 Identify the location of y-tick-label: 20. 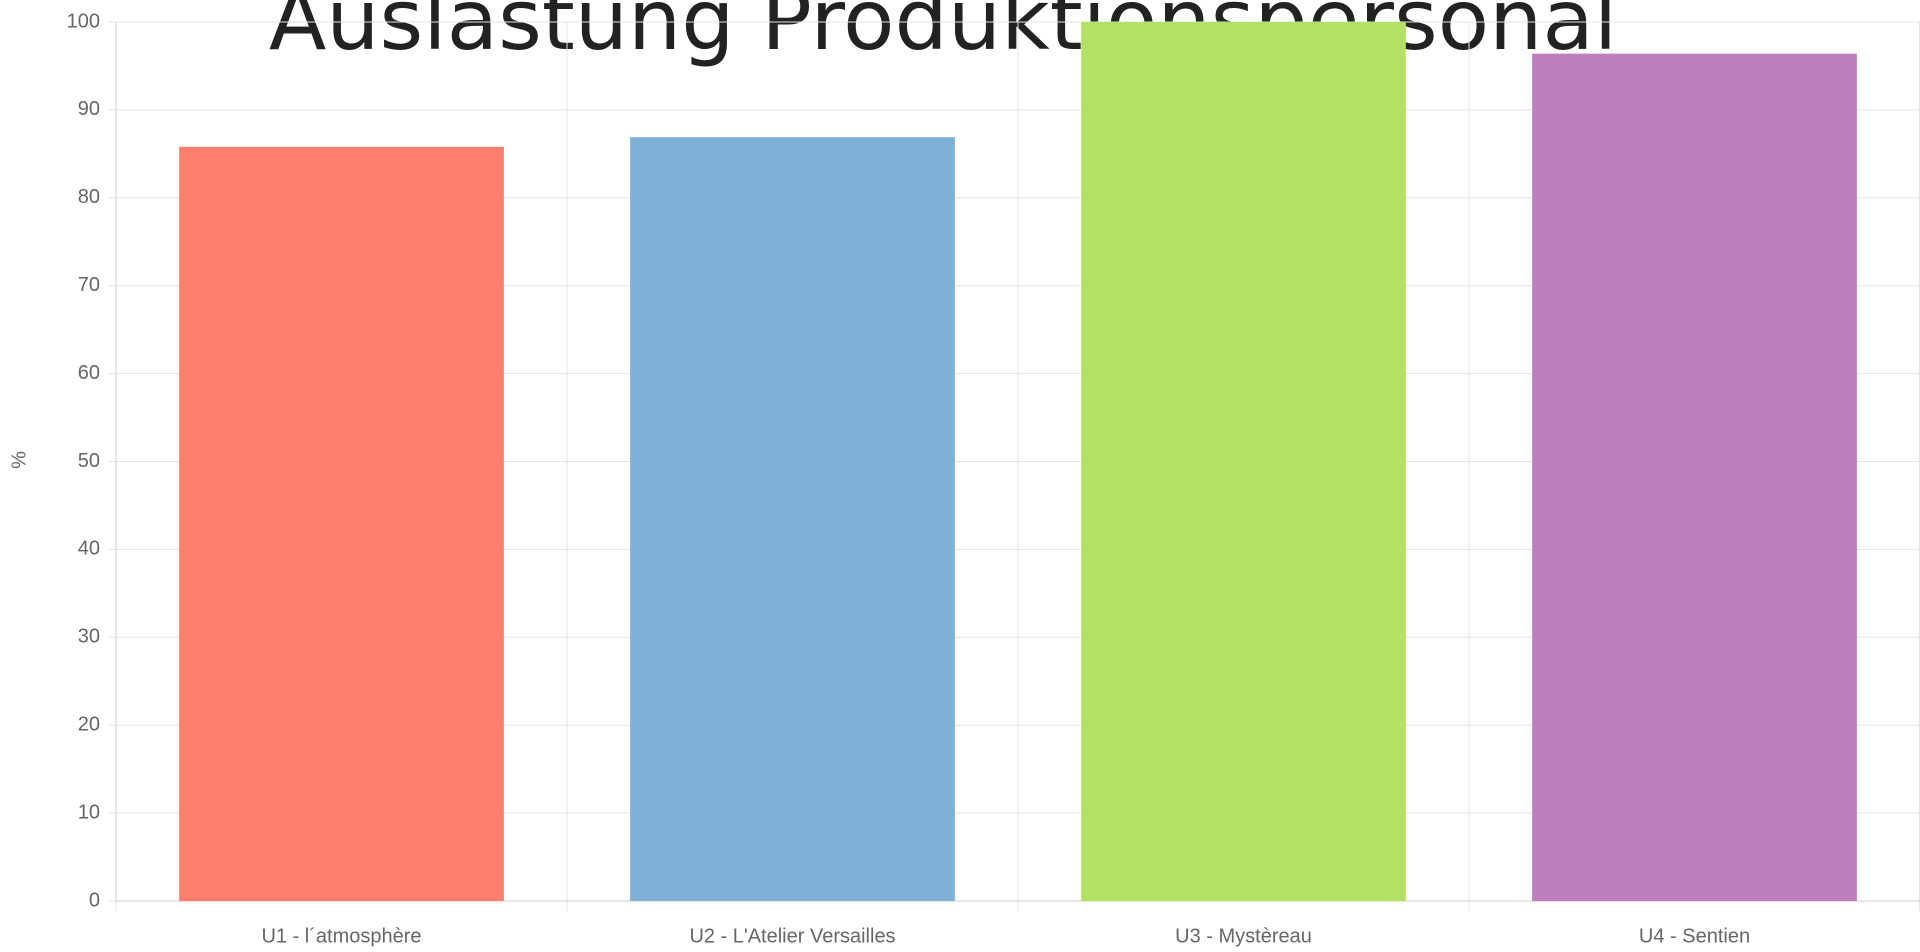
(89, 724).